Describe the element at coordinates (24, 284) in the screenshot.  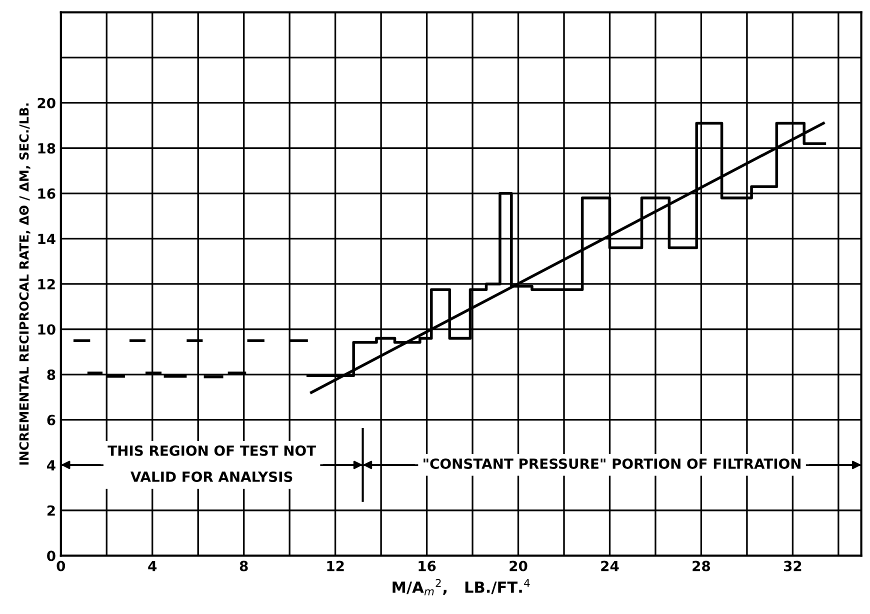
I see `y-axis-title: INCREMENTAL RECIPROCAL RATE, ΔΘ / ΔM, SEC./LB.` at that location.